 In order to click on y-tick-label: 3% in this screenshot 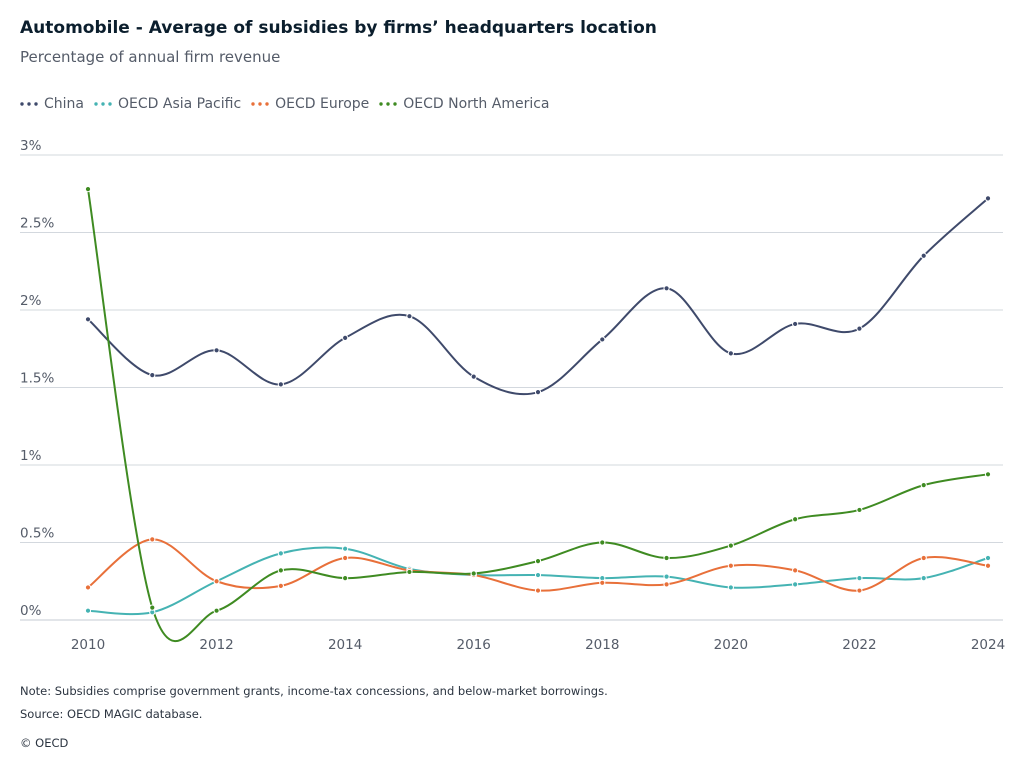, I will do `click(31, 146)`.